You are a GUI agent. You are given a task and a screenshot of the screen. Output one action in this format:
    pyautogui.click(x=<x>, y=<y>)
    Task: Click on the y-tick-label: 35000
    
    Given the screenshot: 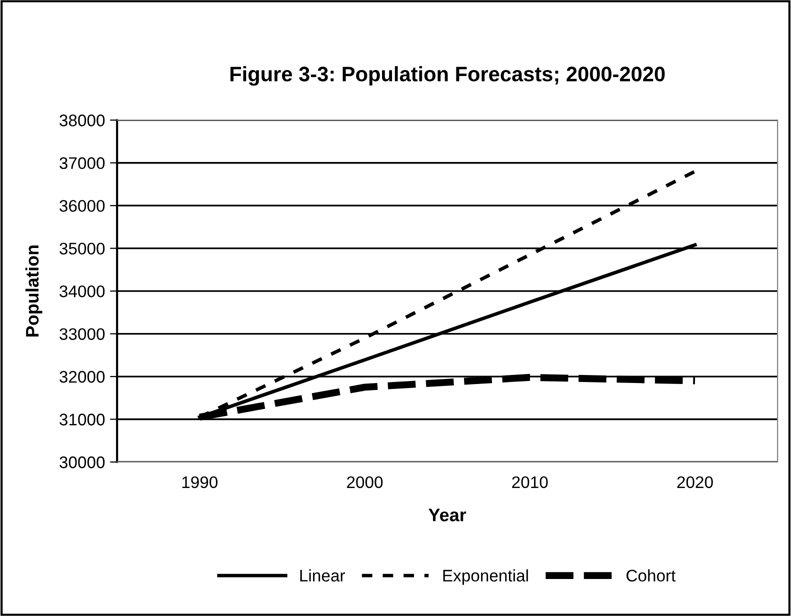 What is the action you would take?
    pyautogui.click(x=82, y=248)
    